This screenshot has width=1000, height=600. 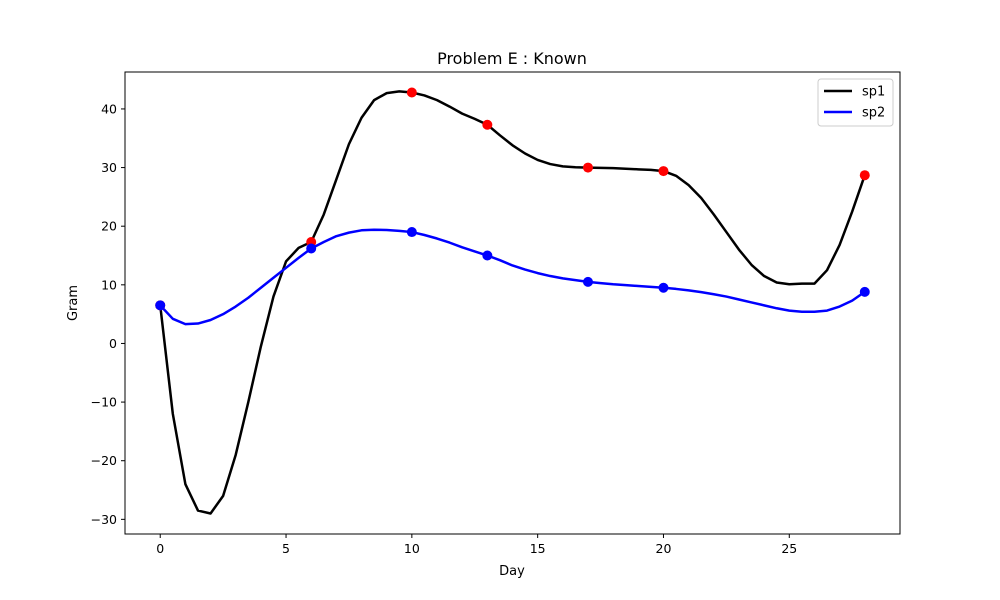 I want to click on y-tick-label: 10, so click(x=109, y=284).